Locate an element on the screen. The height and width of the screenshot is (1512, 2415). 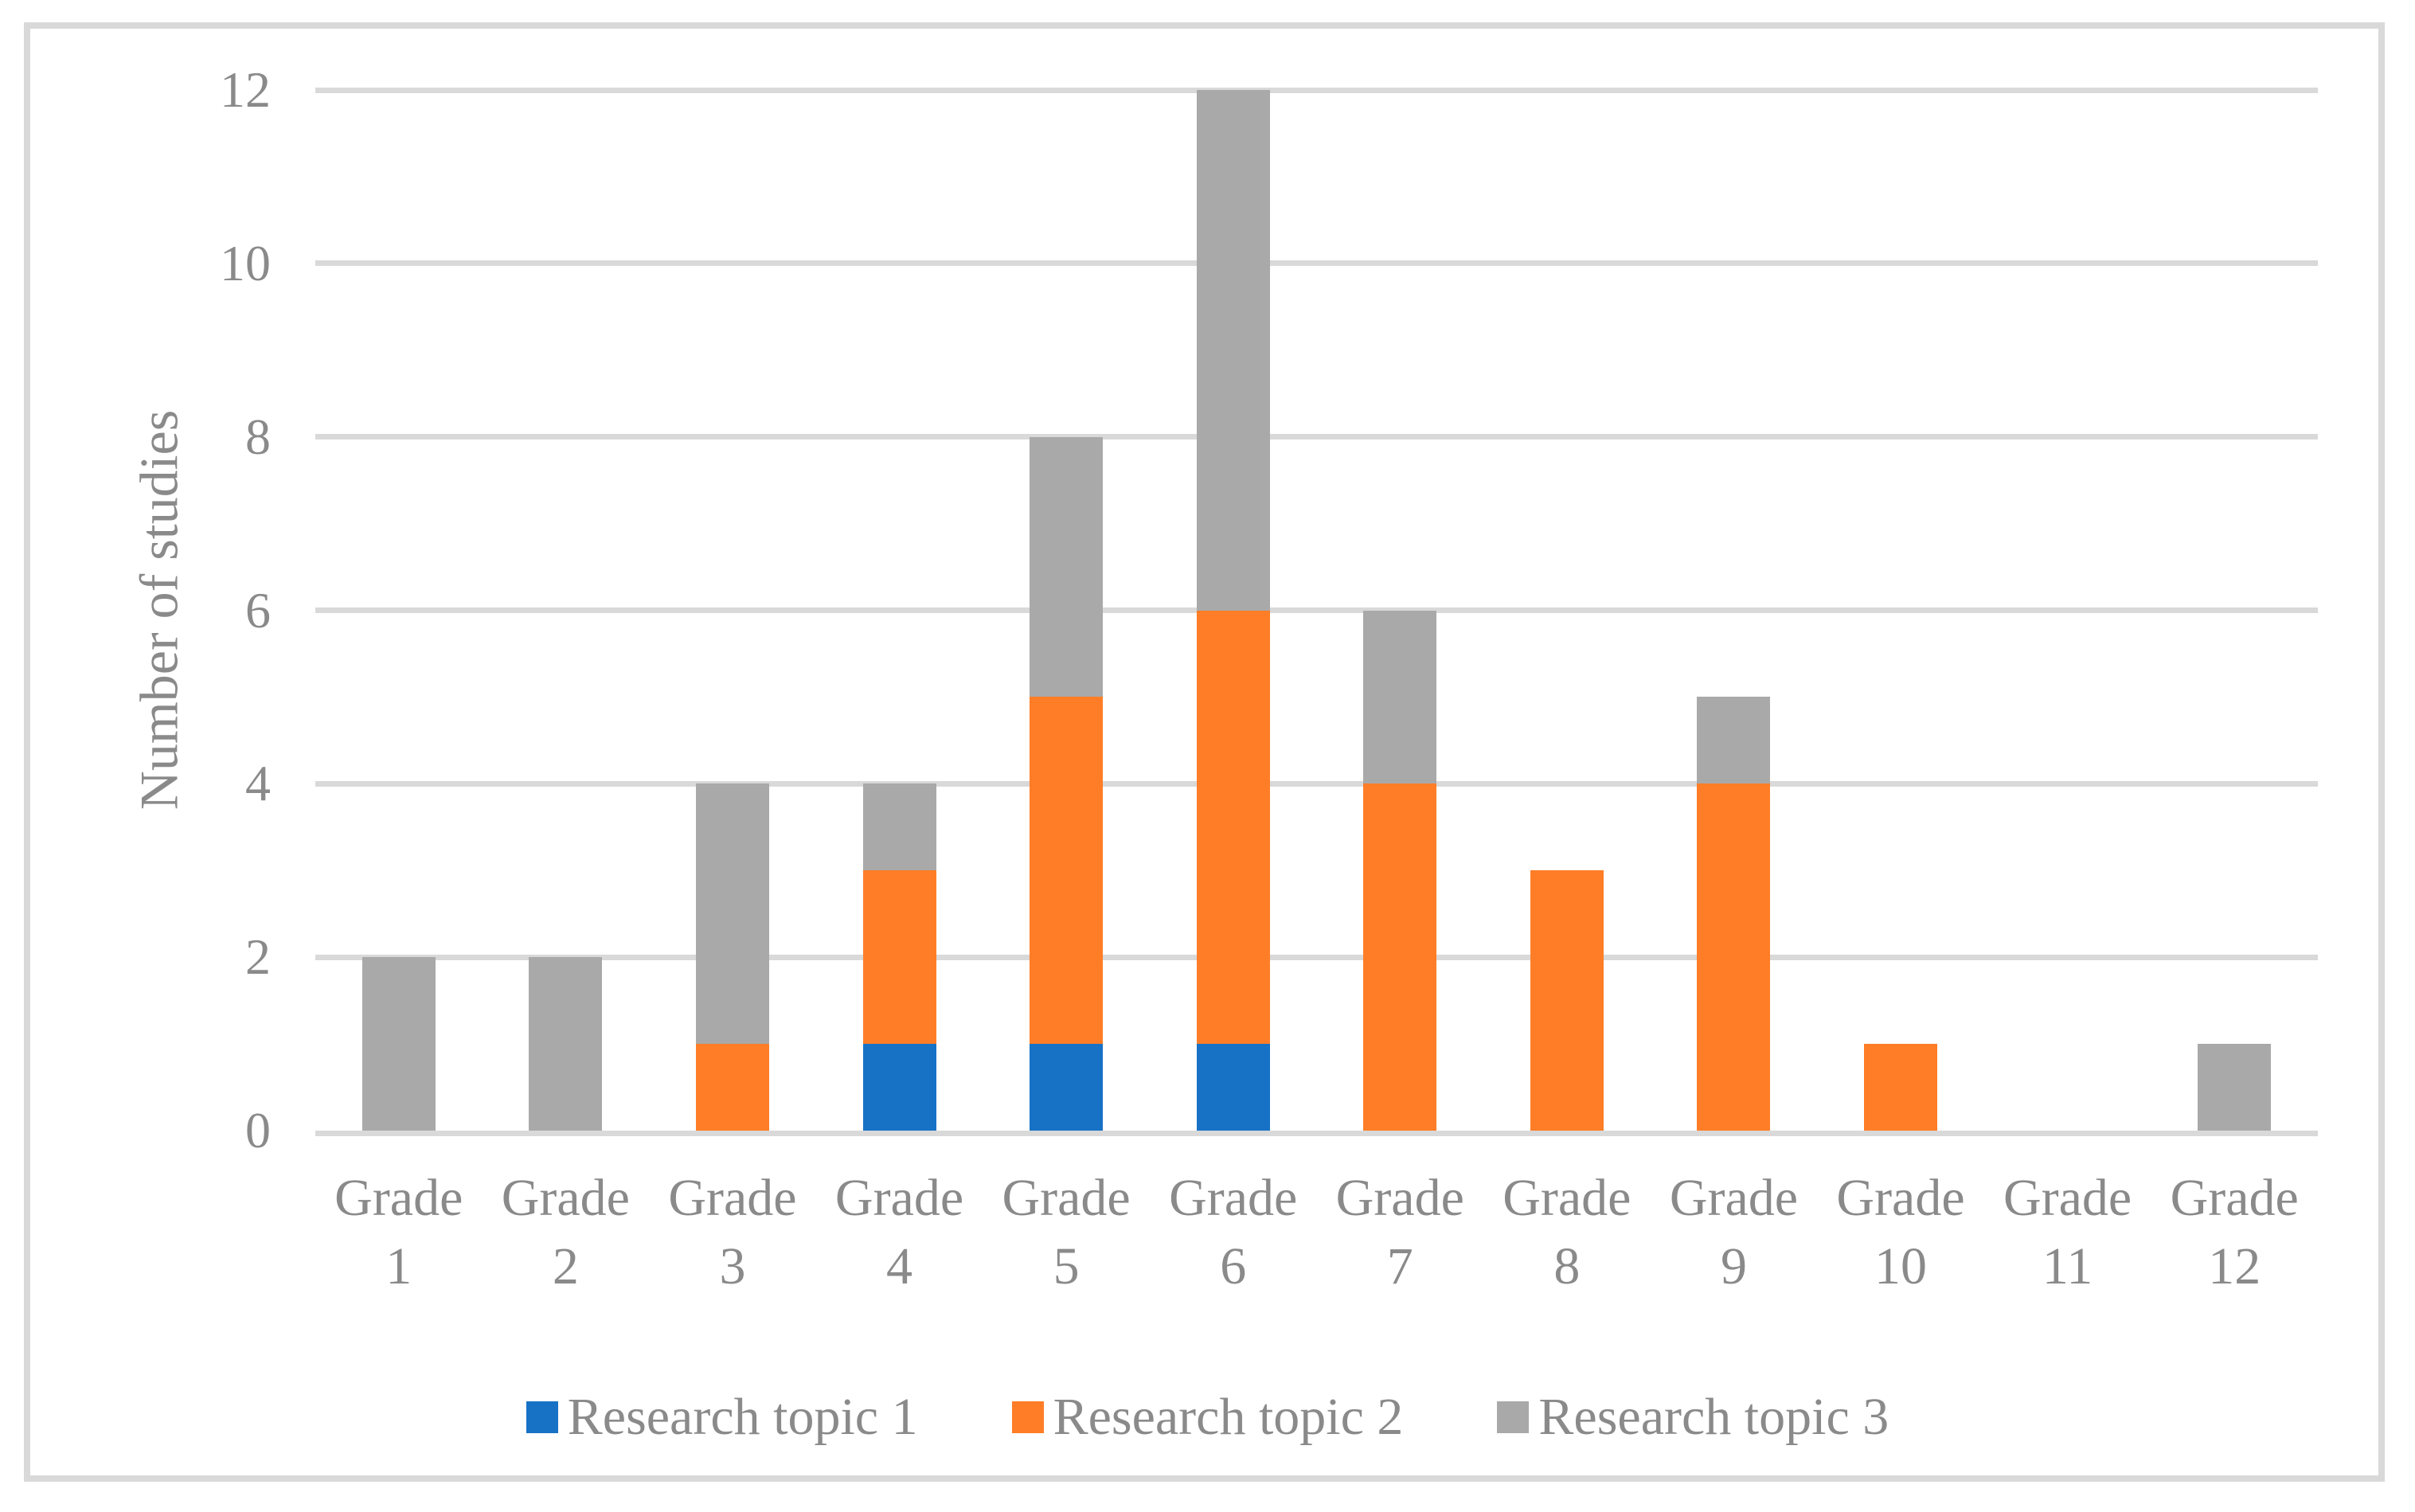
legend-item-research-topic-3: Research topic 3 is located at coordinates (1693, 1417).